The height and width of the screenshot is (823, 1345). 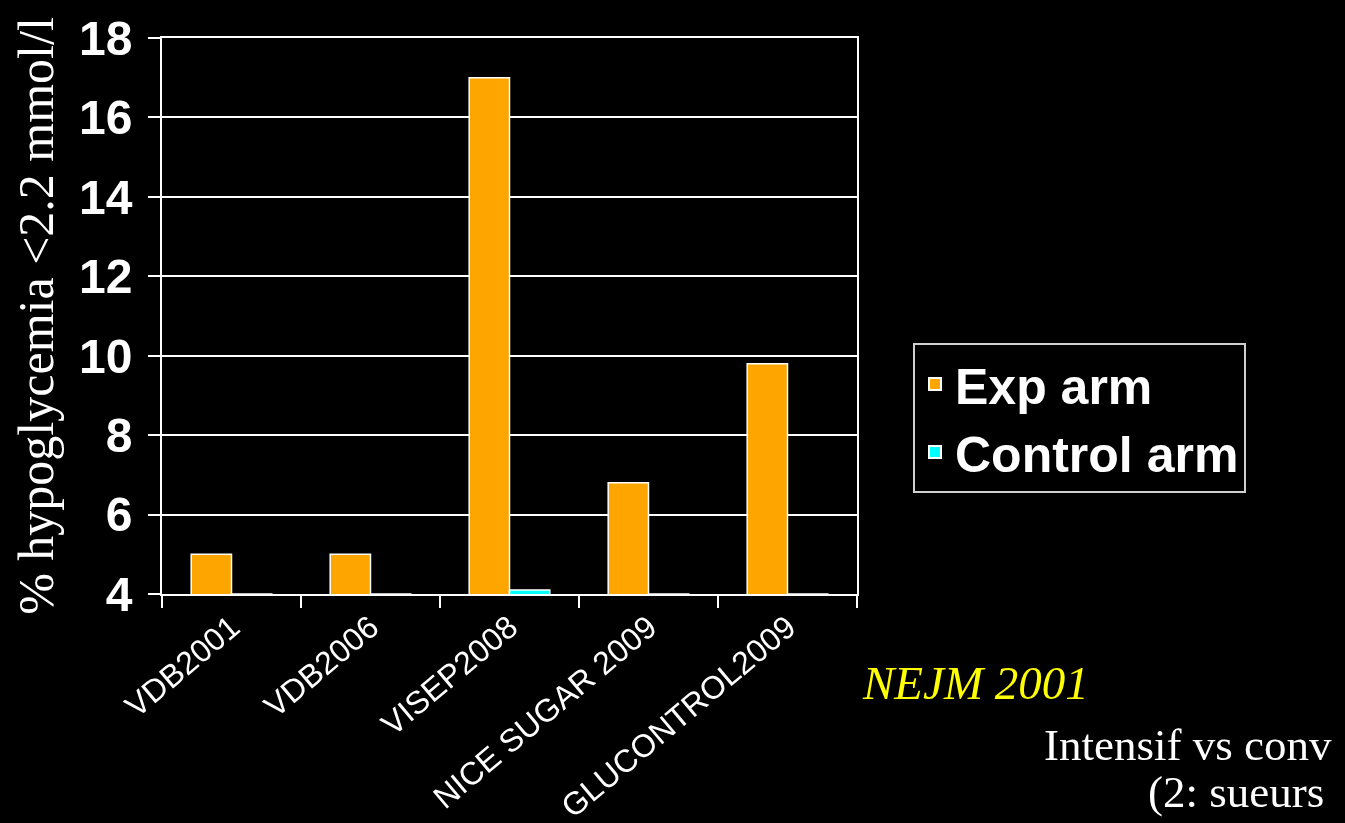 I want to click on y-axis-title: % hypoglycemia <2.2 mmol/l, so click(x=35, y=316).